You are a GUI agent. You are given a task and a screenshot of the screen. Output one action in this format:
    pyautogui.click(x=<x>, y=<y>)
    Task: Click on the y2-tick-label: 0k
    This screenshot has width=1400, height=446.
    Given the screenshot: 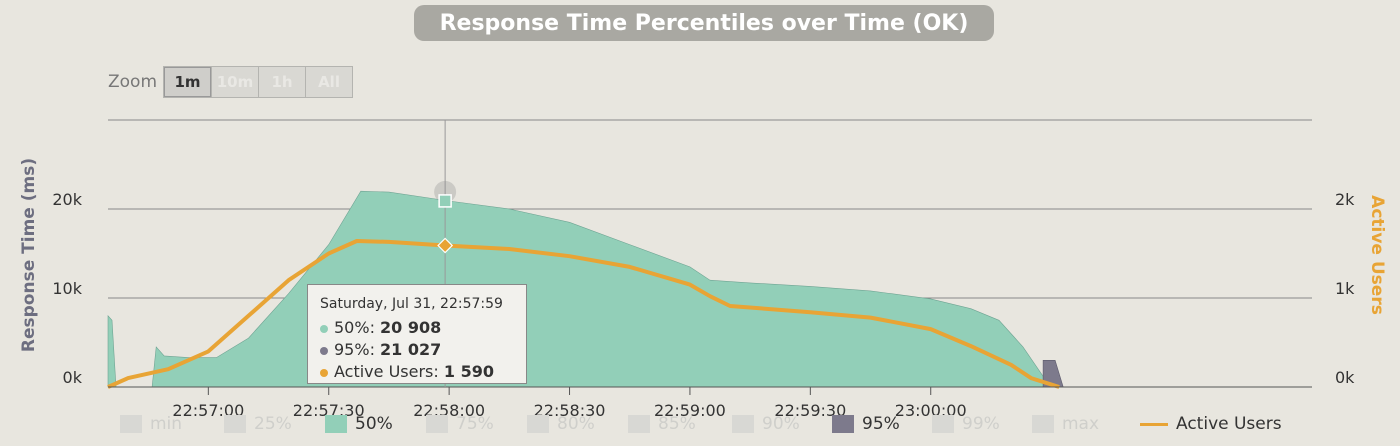 What is the action you would take?
    pyautogui.click(x=1345, y=377)
    